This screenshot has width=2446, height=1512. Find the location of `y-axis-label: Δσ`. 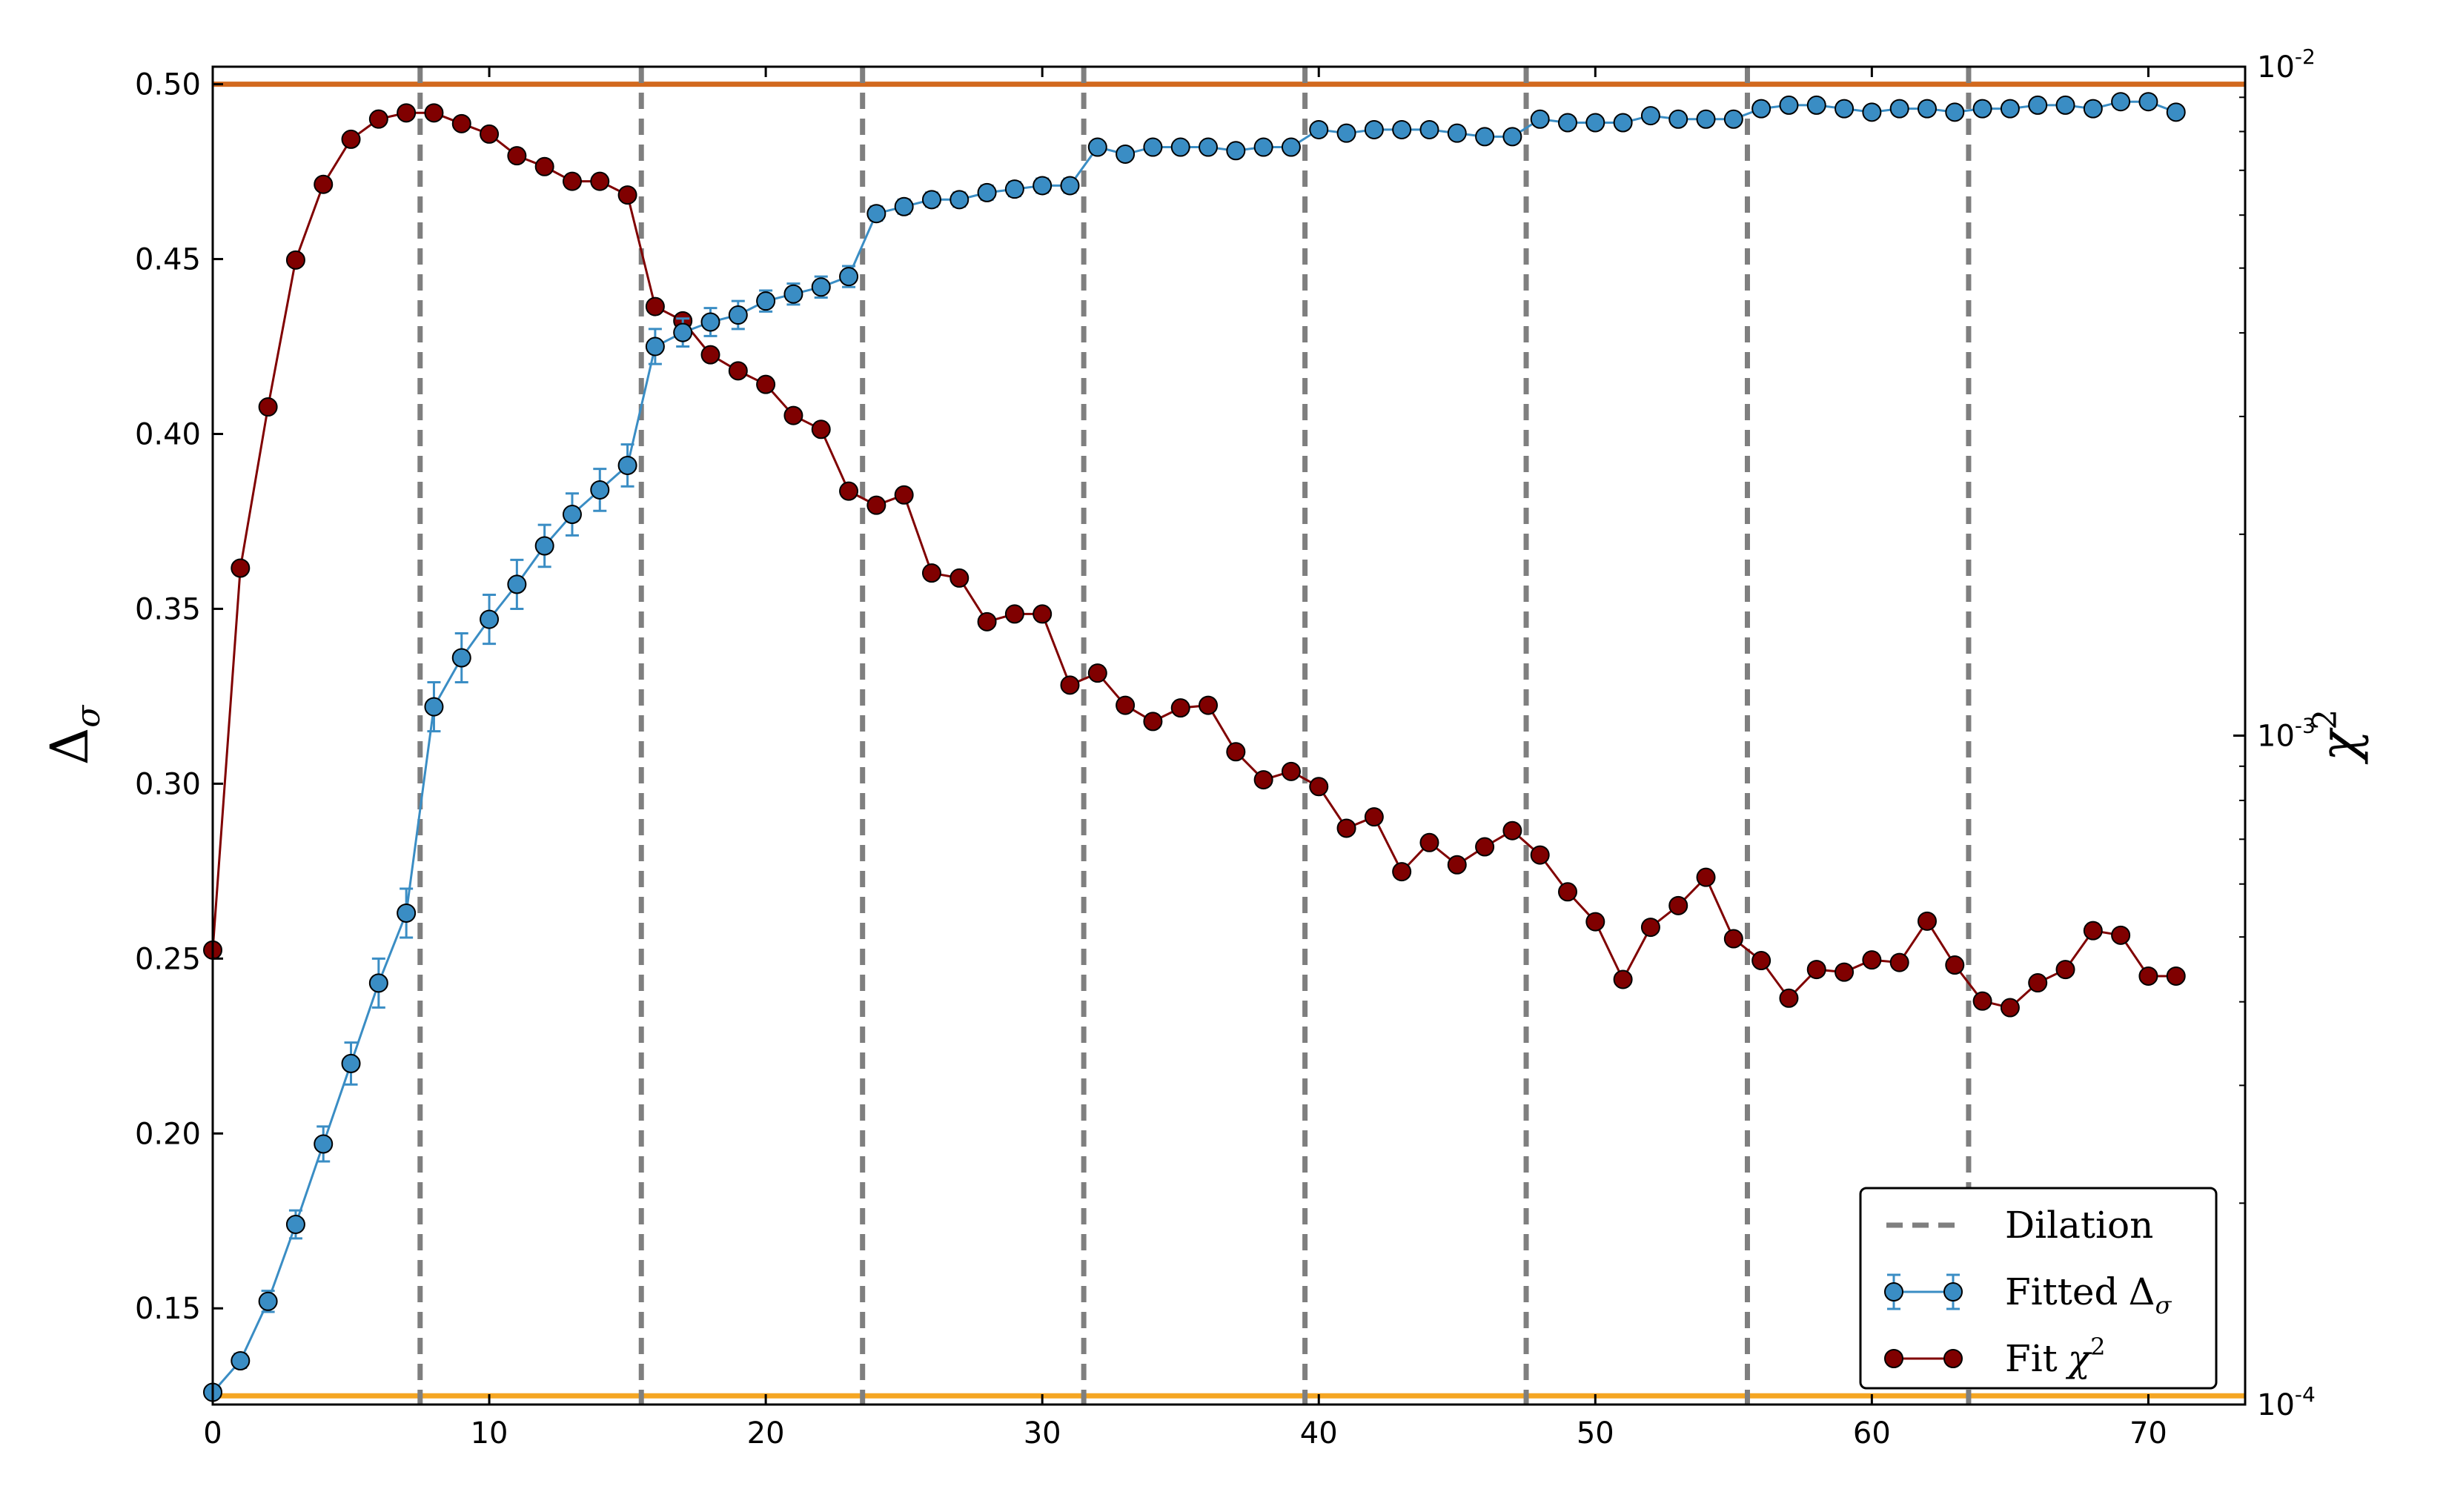

y-axis-label: Δσ is located at coordinates (73, 735).